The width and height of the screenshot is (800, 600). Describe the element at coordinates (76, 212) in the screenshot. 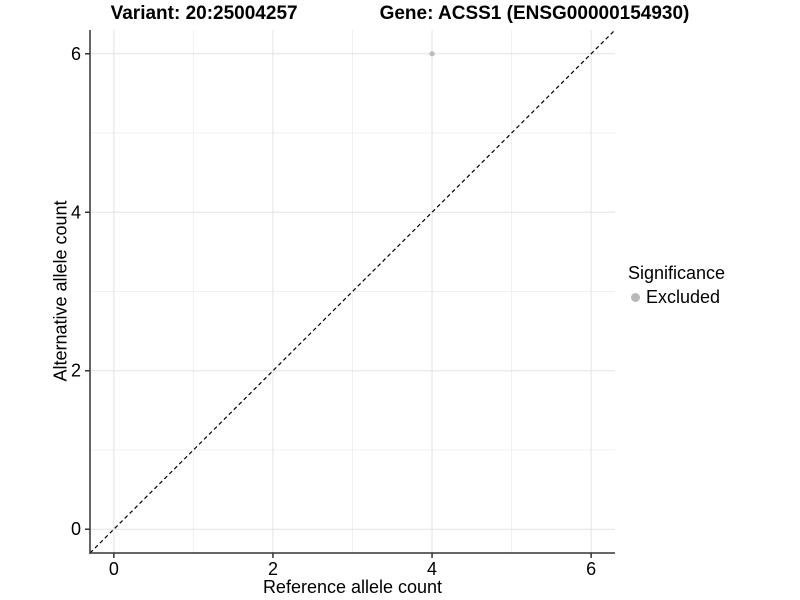

I see `y-tick-label: 4` at that location.